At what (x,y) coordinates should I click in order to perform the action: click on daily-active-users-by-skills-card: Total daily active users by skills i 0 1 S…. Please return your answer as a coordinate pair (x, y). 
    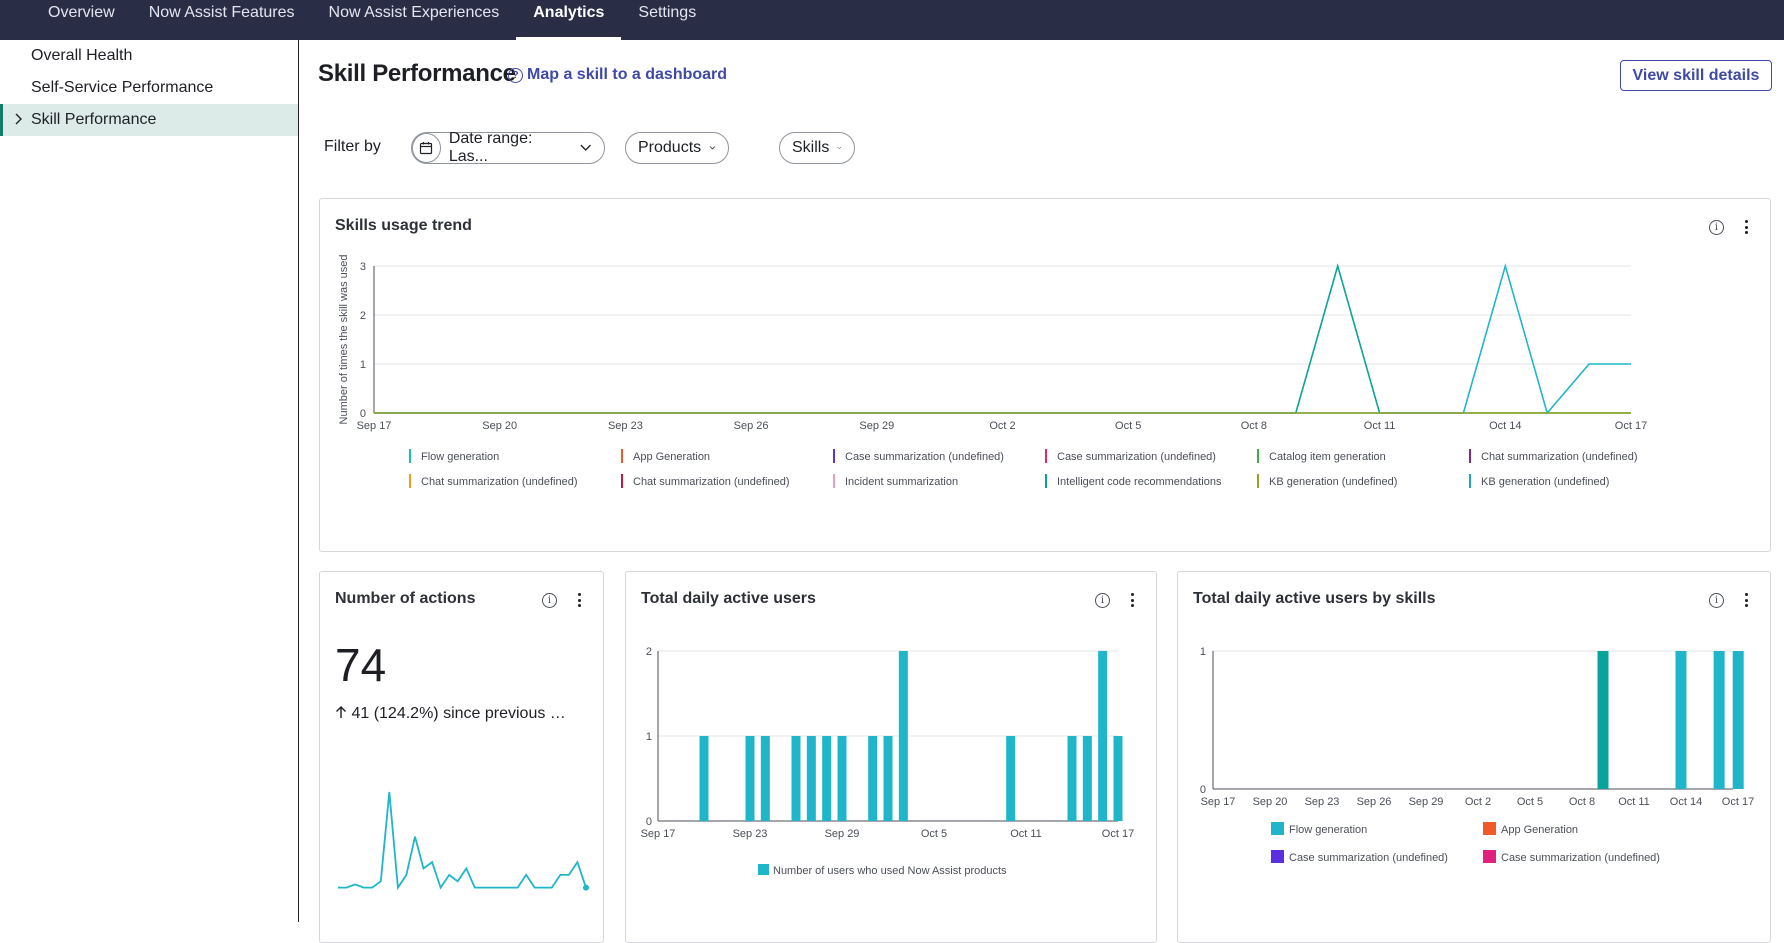
    Looking at the image, I should click on (1474, 757).